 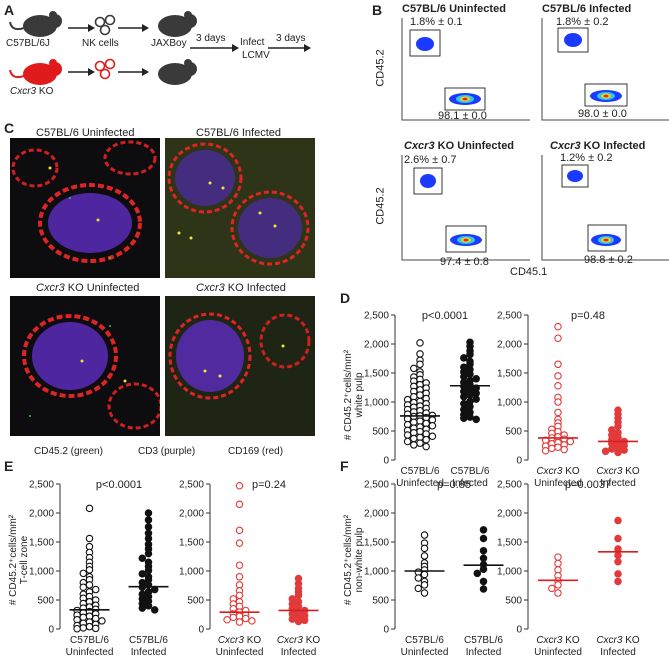 I want to click on p-value: p=0.85, so click(x=454, y=485).